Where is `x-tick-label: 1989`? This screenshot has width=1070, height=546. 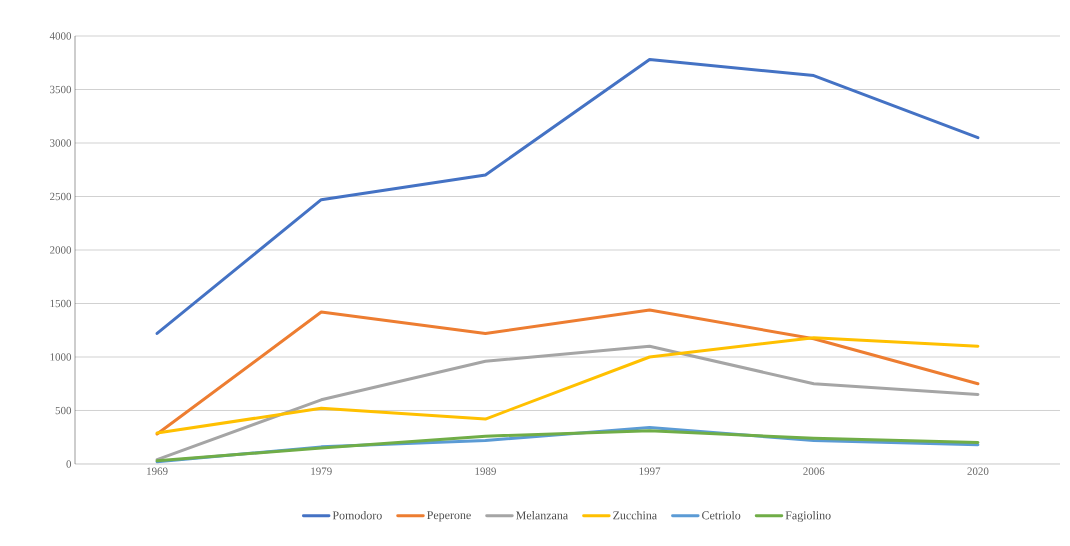 x-tick-label: 1989 is located at coordinates (485, 471).